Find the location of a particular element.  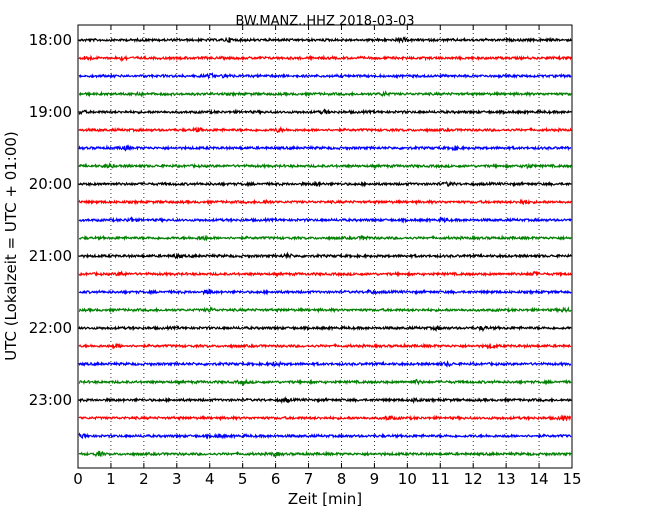

x-tick-label-0: 0 is located at coordinates (78, 479).